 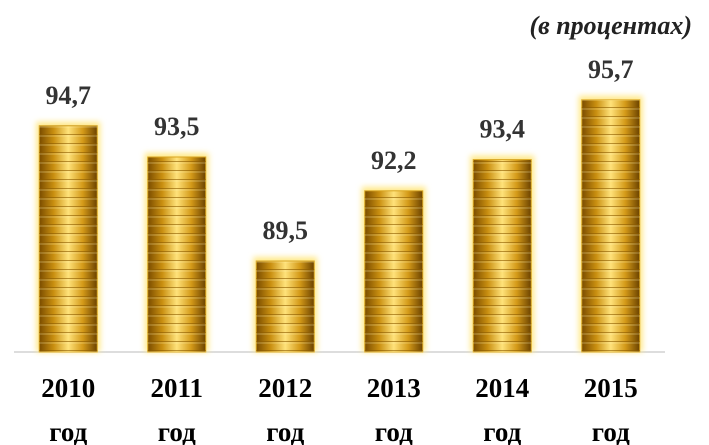 I want to click on value-label: 94,7, so click(x=69, y=95).